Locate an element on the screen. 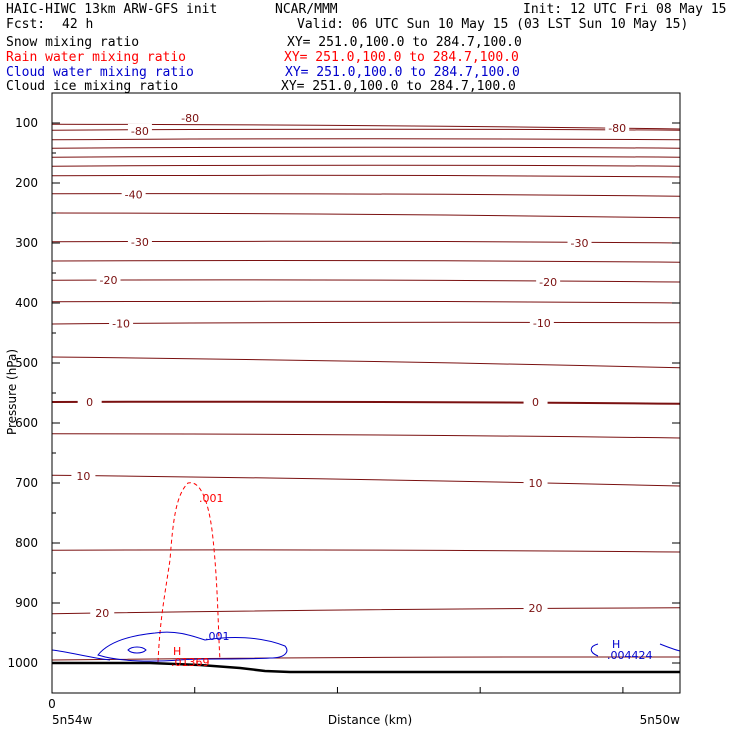 The height and width of the screenshot is (740, 740). cloud-contour-right is located at coordinates (635, 650).